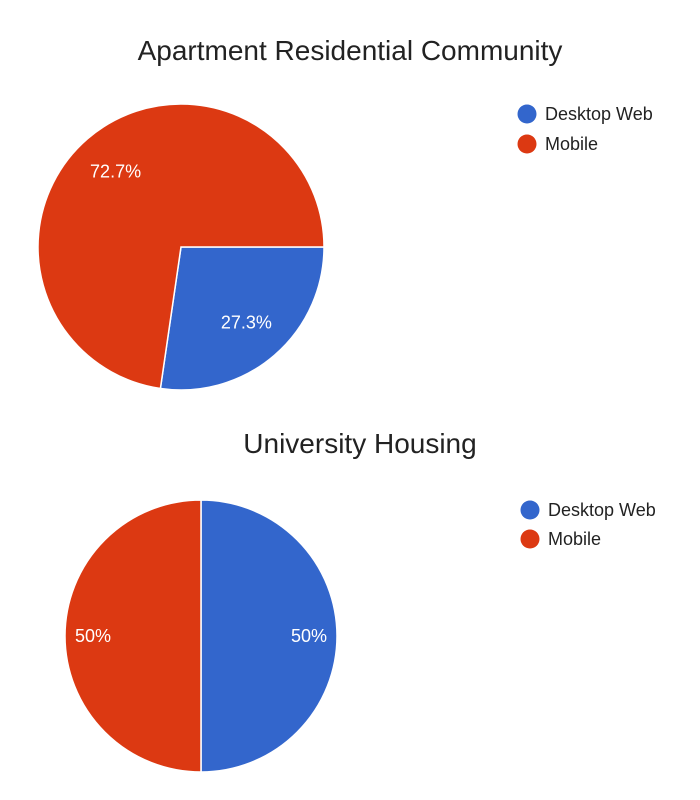 The height and width of the screenshot is (800, 700). I want to click on slice-labels: 50% 50%, so click(201, 636).